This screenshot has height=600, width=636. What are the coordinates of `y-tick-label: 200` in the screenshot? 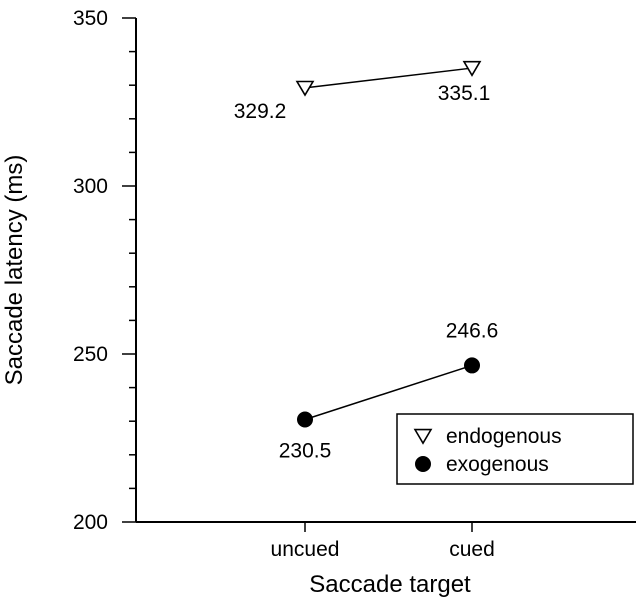 It's located at (90, 522).